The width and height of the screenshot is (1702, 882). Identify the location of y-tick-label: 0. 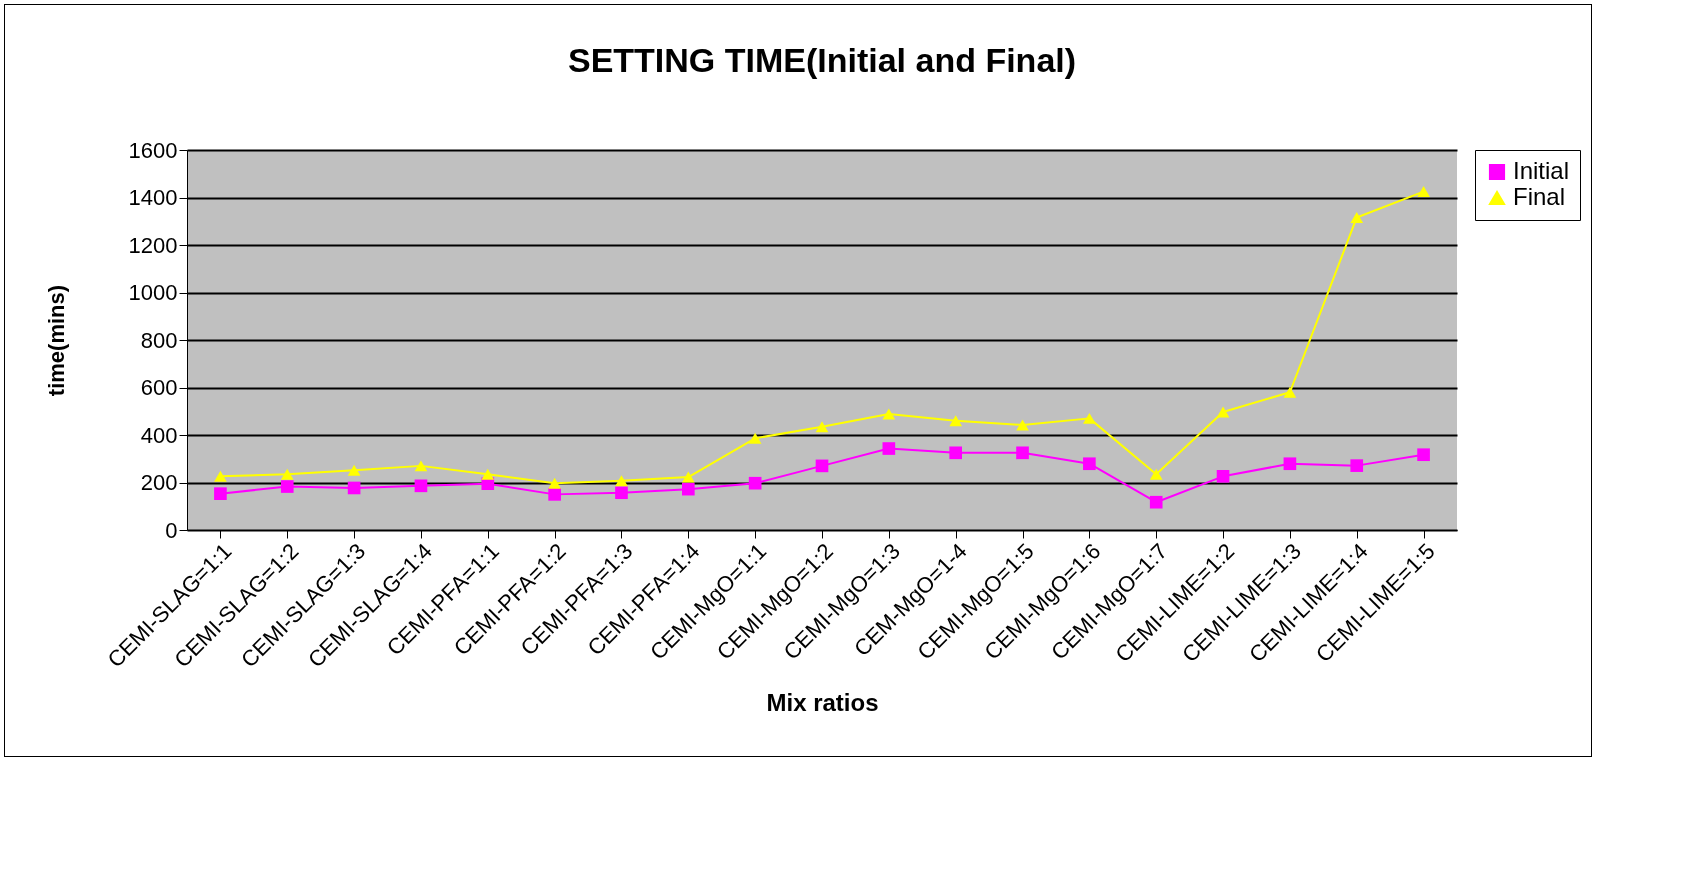
(171, 530).